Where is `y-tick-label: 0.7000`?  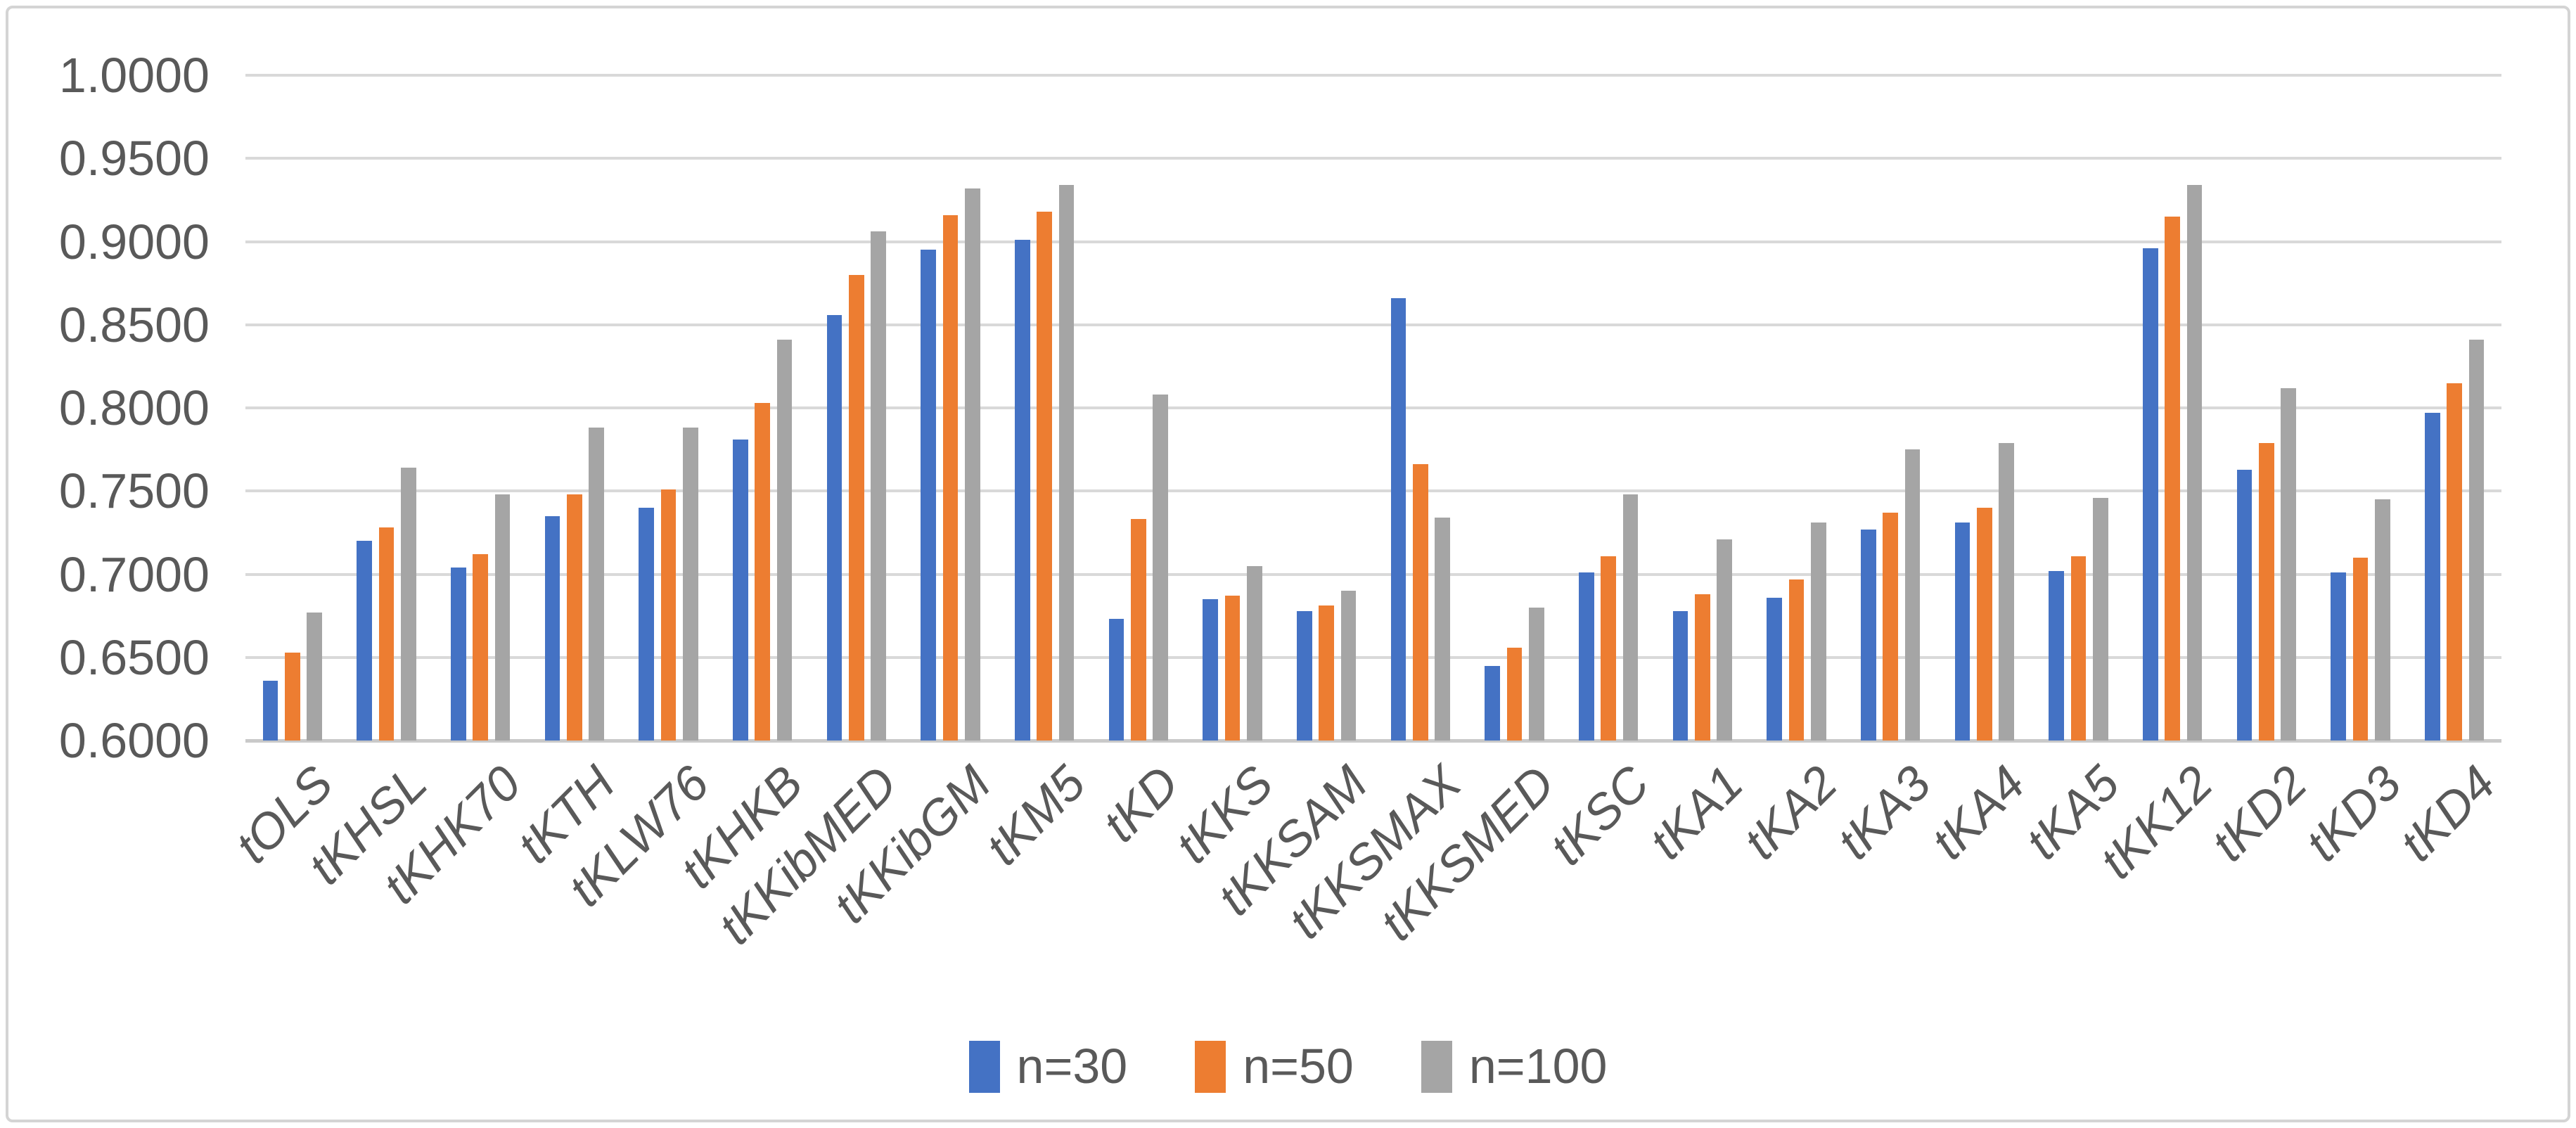
y-tick-label: 0.7000 is located at coordinates (134, 574).